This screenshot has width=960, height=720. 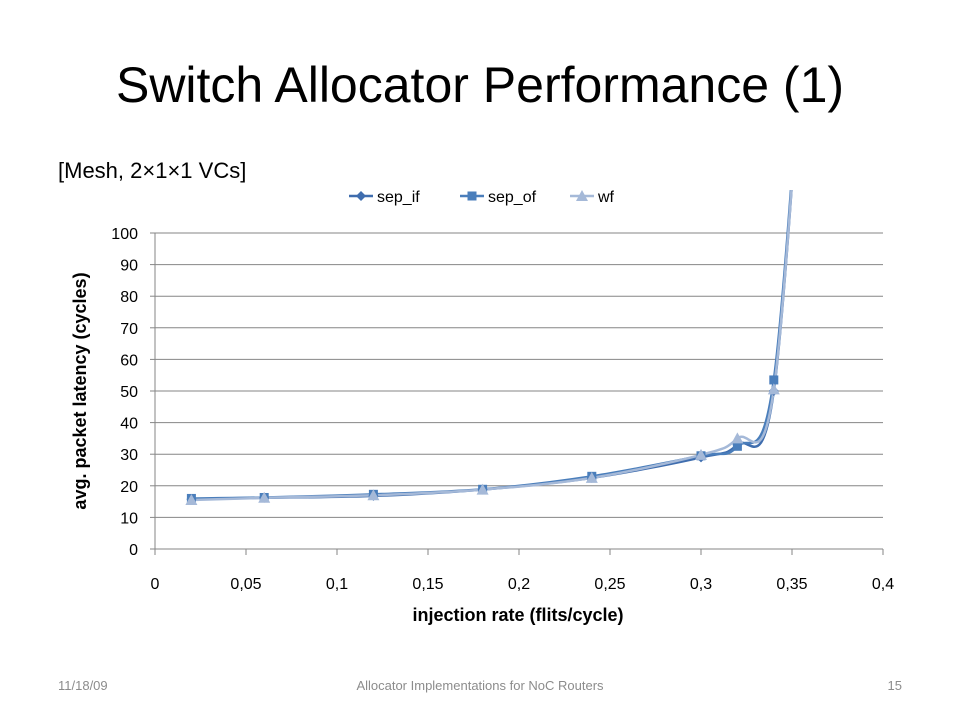 What do you see at coordinates (472, 196) in the screenshot?
I see `legend-marker-sep_of` at bounding box center [472, 196].